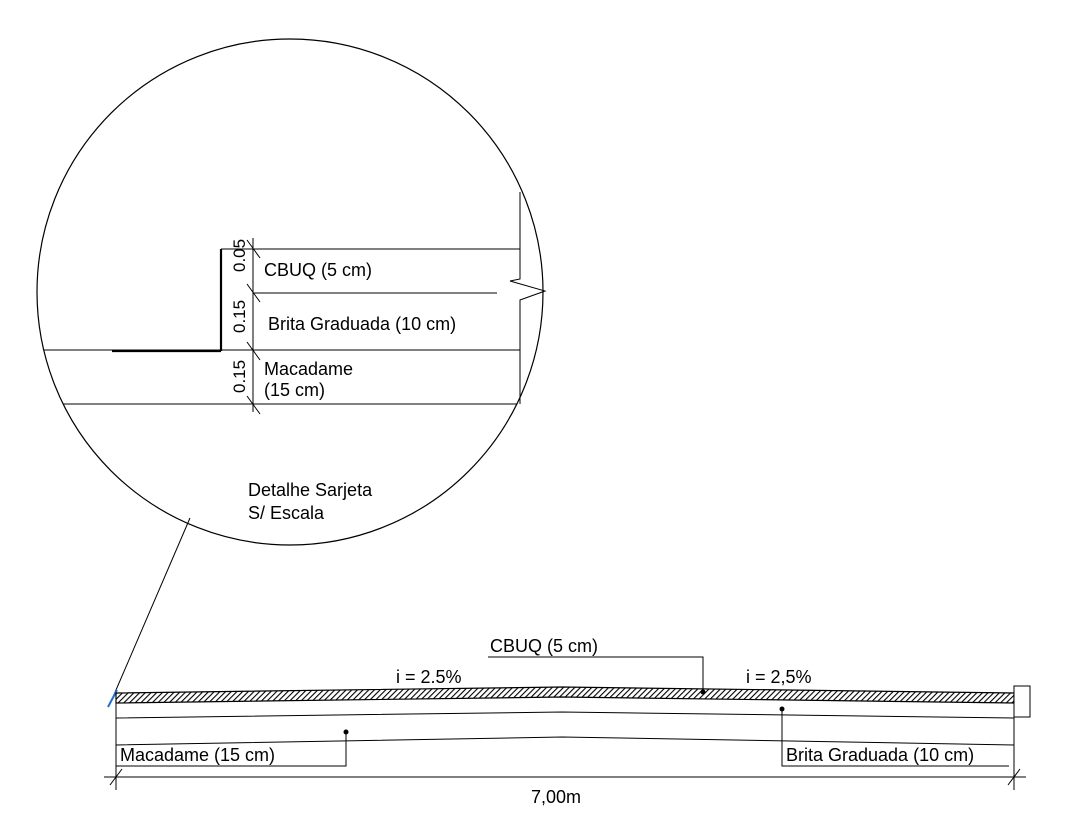 The image size is (1079, 828). I want to click on section-cbuq-label: CBUQ (5 cm), so click(544, 646).